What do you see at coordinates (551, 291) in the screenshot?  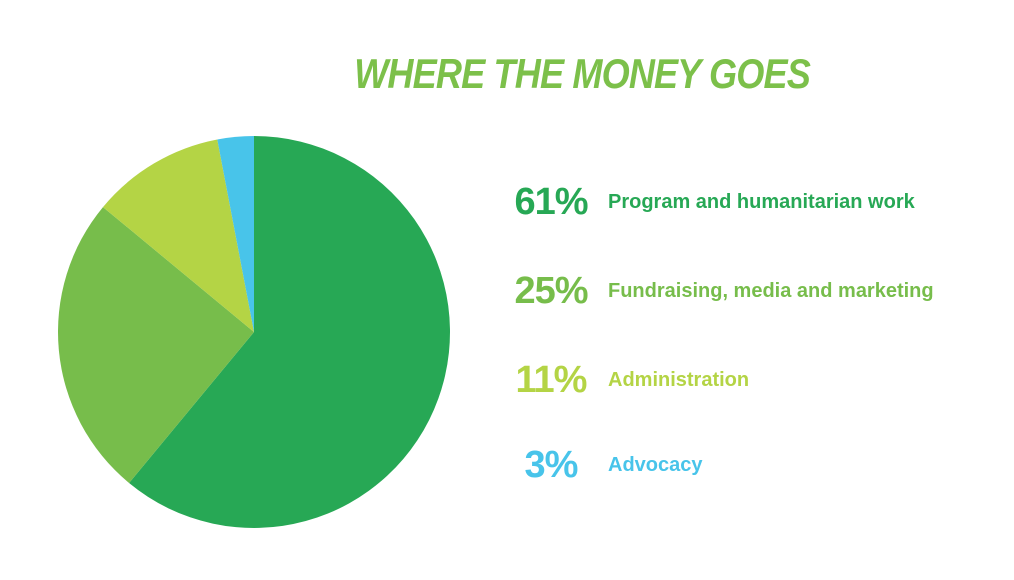 I see `legend-value: 25%` at bounding box center [551, 291].